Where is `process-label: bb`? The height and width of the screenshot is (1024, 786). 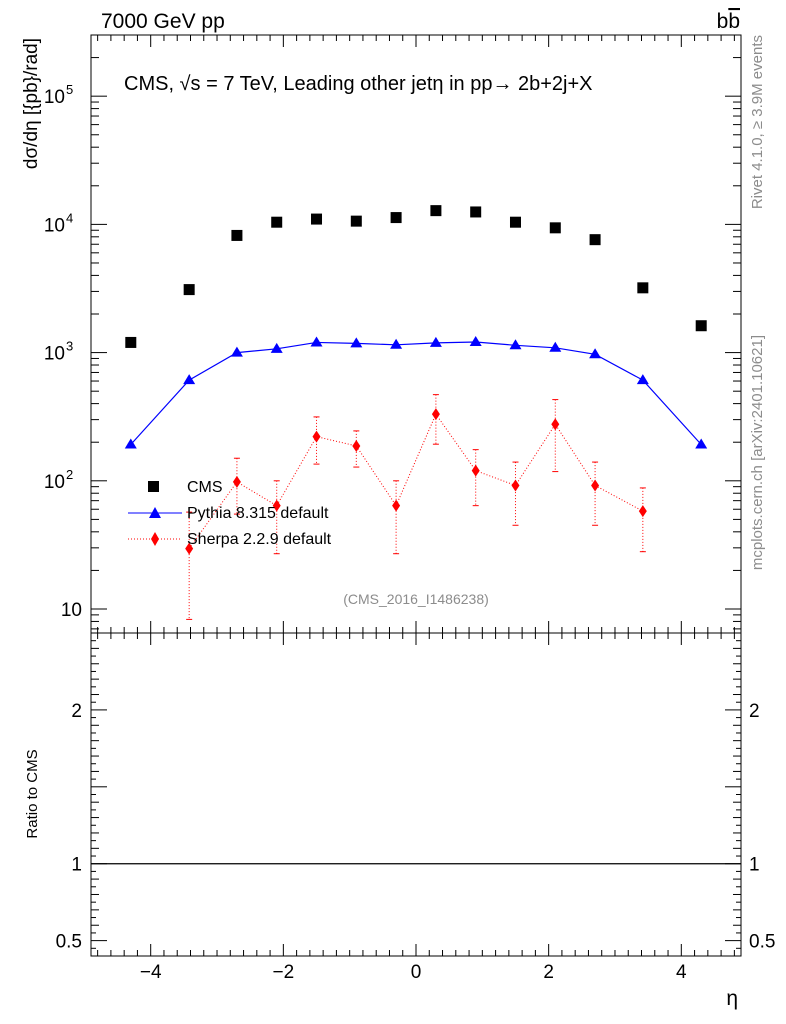
process-label: bb is located at coordinates (728, 21).